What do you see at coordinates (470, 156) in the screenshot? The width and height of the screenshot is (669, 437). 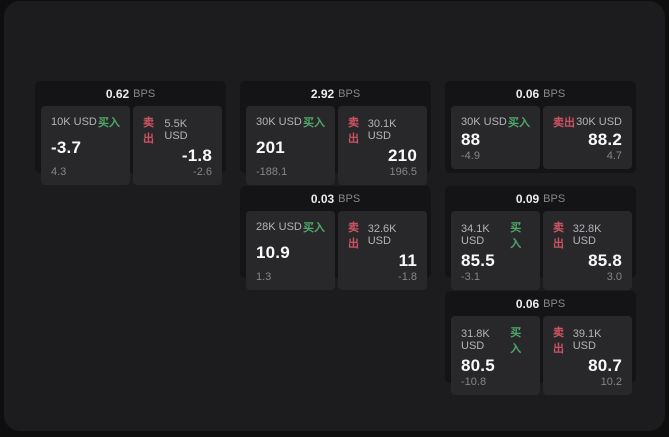 I see `buy-delta: -4.9` at bounding box center [470, 156].